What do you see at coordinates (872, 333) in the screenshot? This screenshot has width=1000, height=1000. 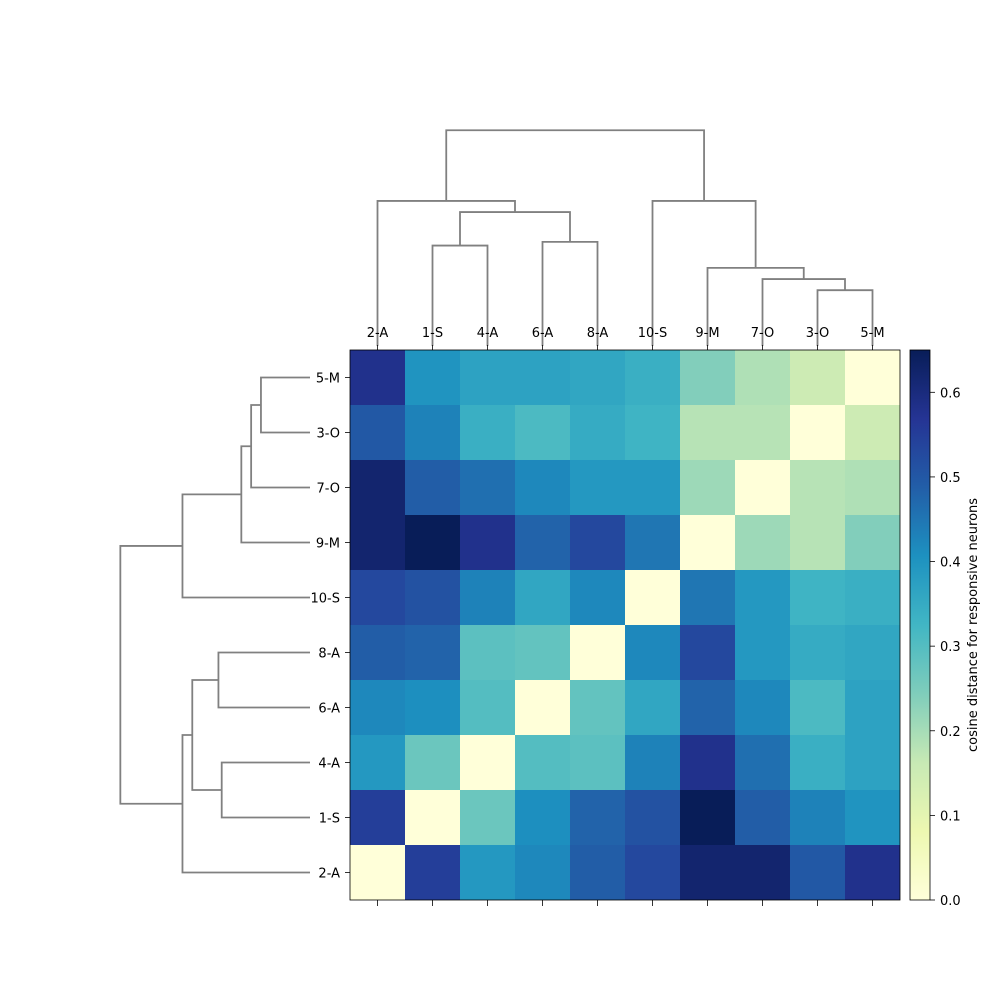 I see `column-tick-label: 5-M` at bounding box center [872, 333].